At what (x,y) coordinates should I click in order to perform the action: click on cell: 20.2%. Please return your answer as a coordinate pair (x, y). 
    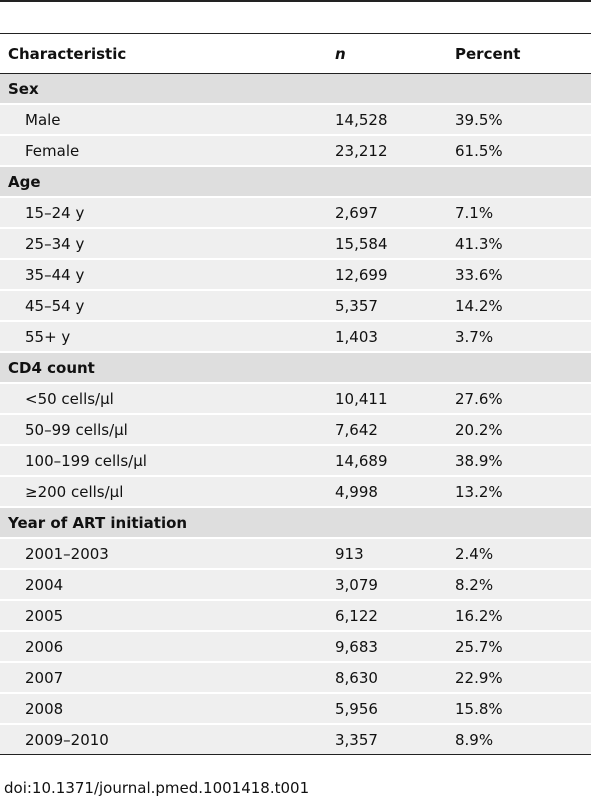
    Looking at the image, I should click on (523, 430).